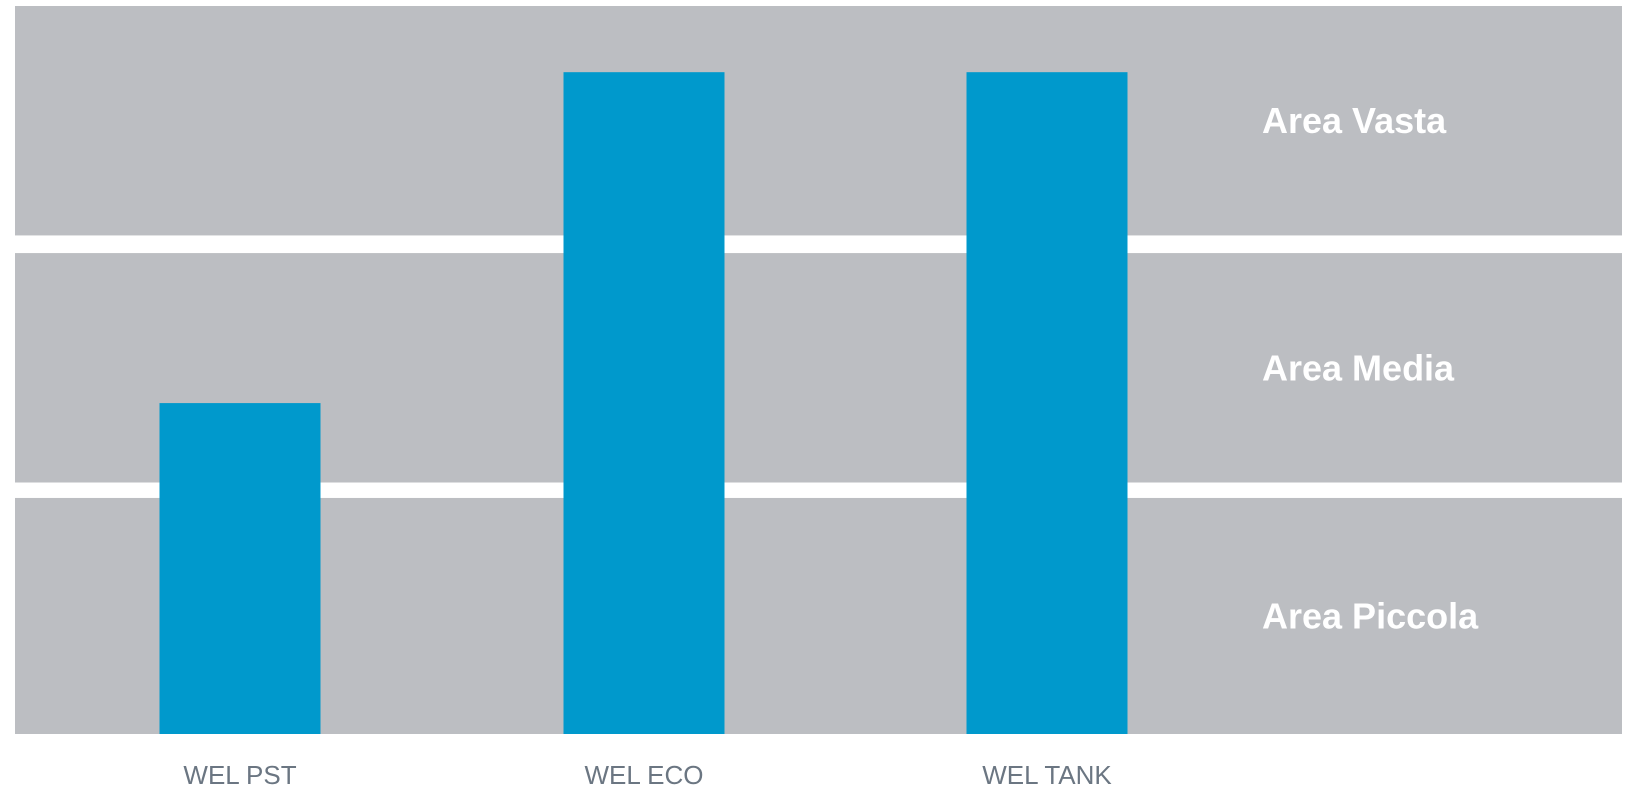 The height and width of the screenshot is (789, 1632). What do you see at coordinates (1358, 367) in the screenshot?
I see `band-label-area-media: Area Media` at bounding box center [1358, 367].